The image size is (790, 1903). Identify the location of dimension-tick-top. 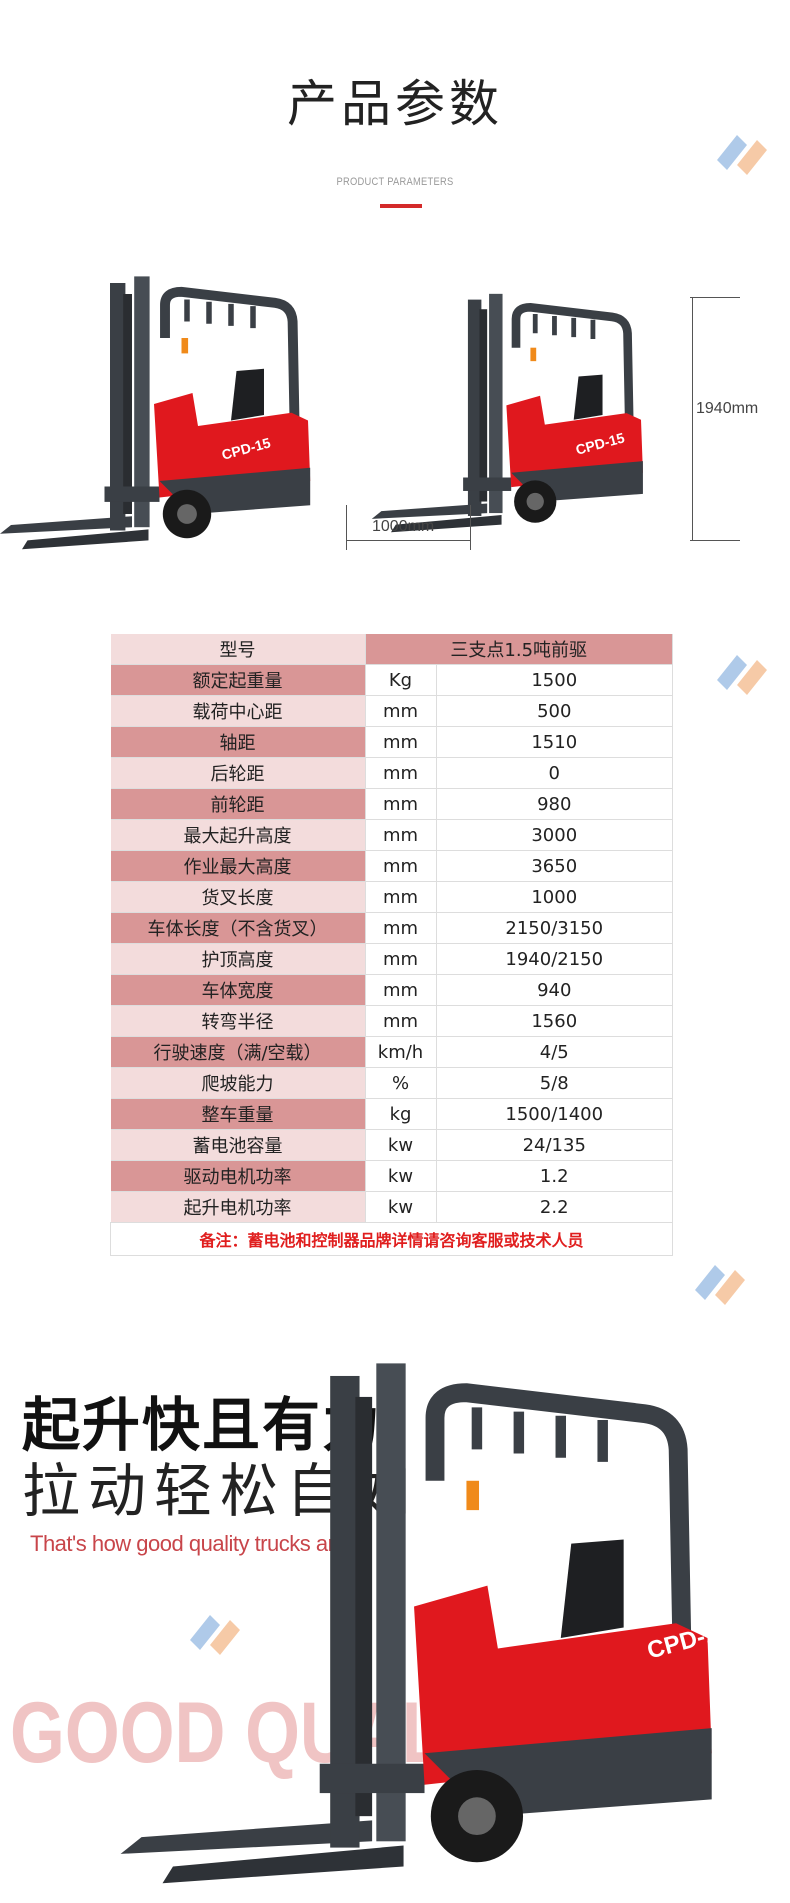
(715, 297).